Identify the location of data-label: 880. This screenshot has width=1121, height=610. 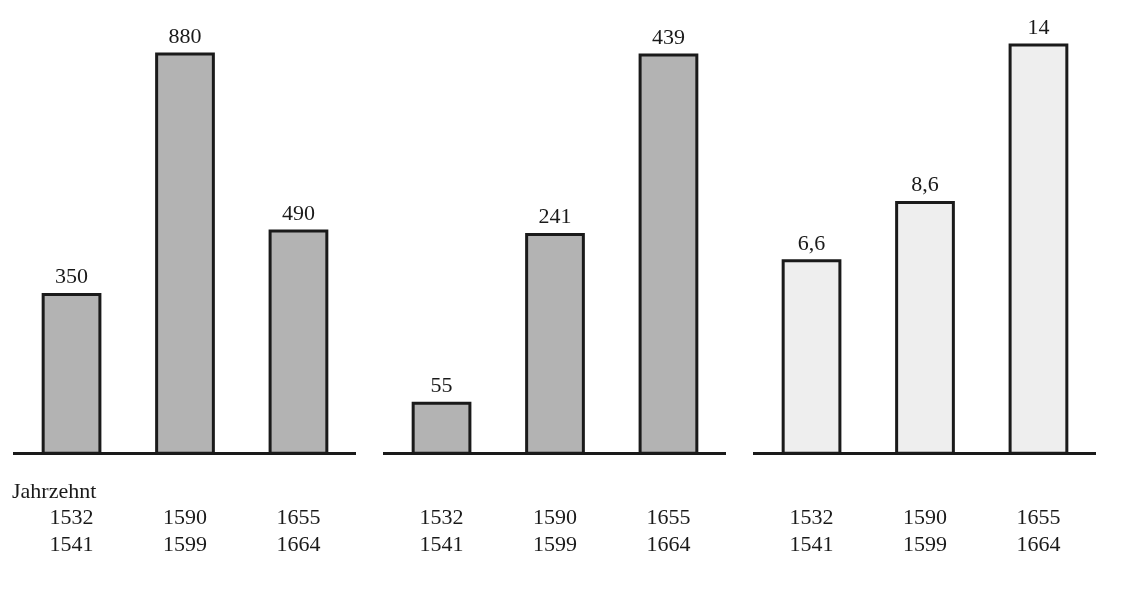
(185, 35).